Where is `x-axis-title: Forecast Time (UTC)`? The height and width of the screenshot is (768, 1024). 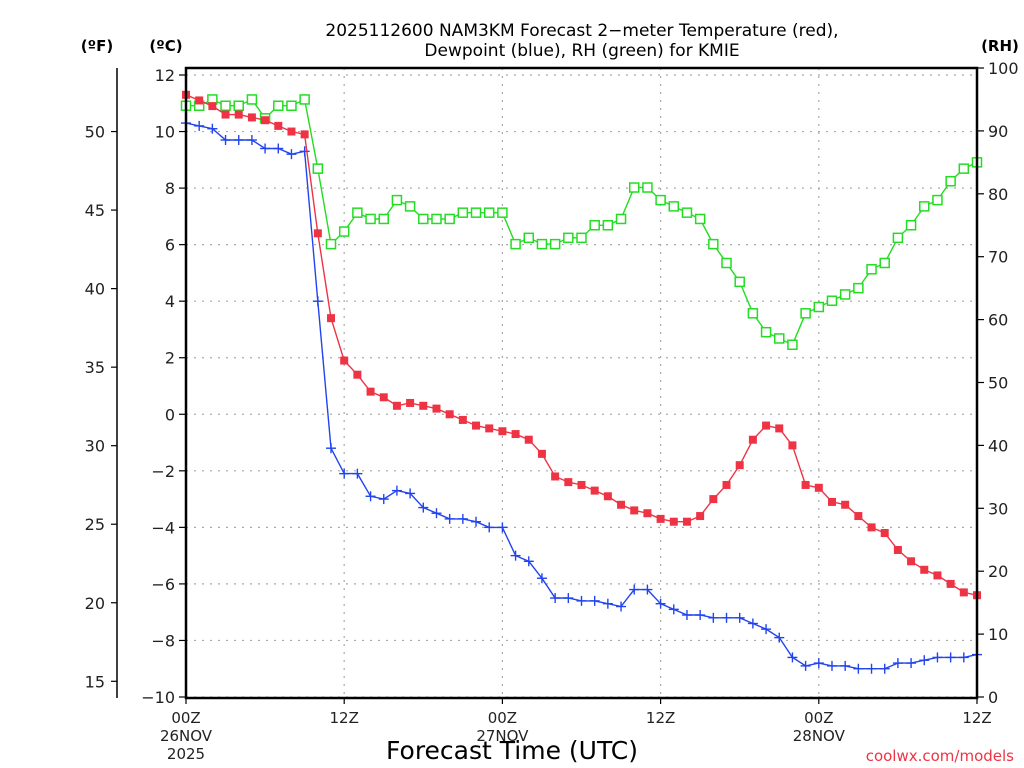
x-axis-title: Forecast Time (UTC) is located at coordinates (512, 750).